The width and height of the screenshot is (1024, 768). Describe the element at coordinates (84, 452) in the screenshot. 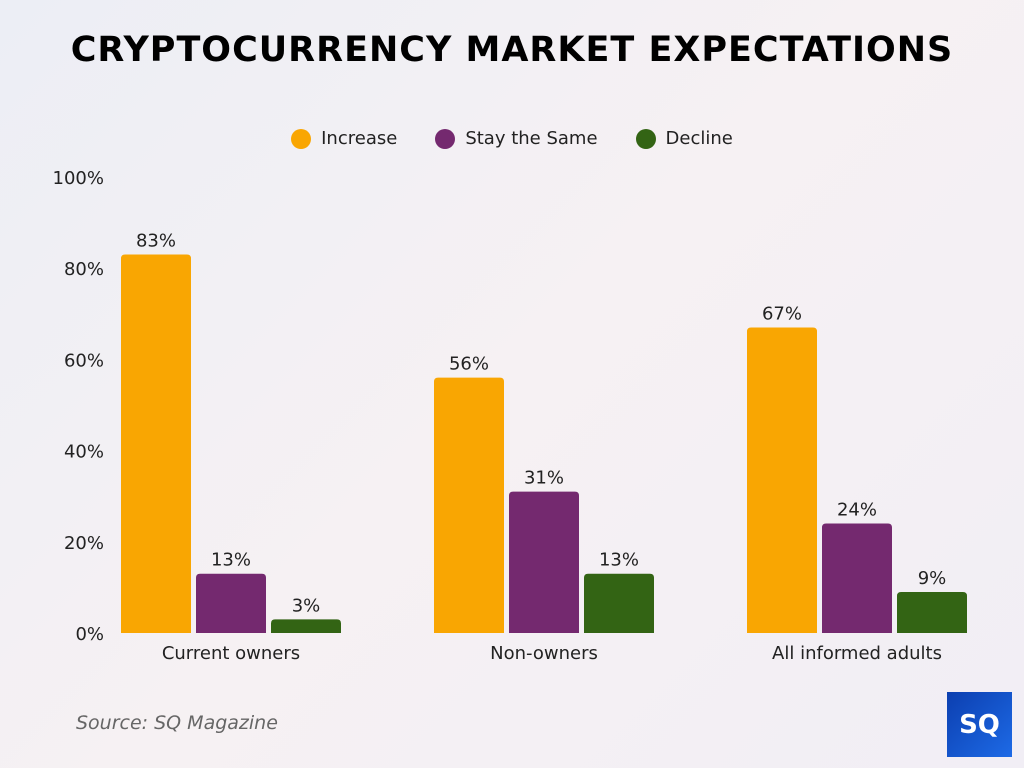

I see `y-tick-label: 40%` at that location.